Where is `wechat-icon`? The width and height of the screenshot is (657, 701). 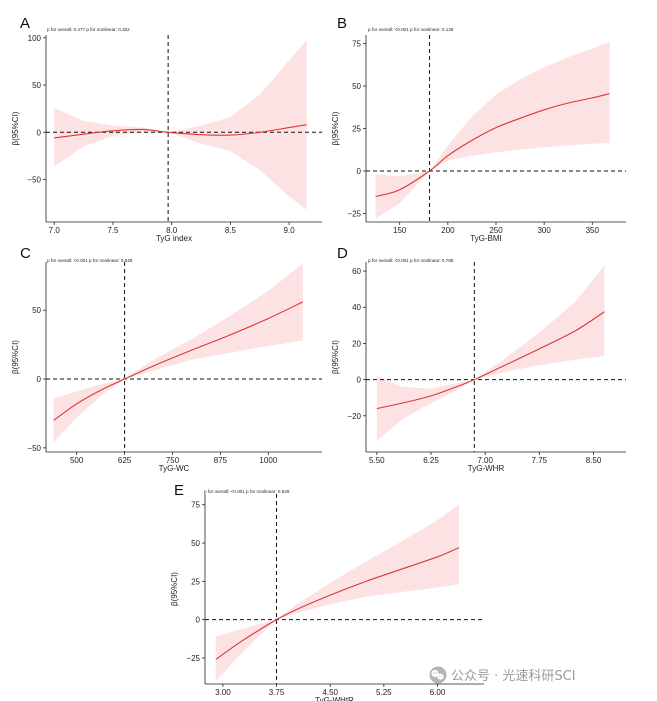
wechat-icon is located at coordinates (438, 675).